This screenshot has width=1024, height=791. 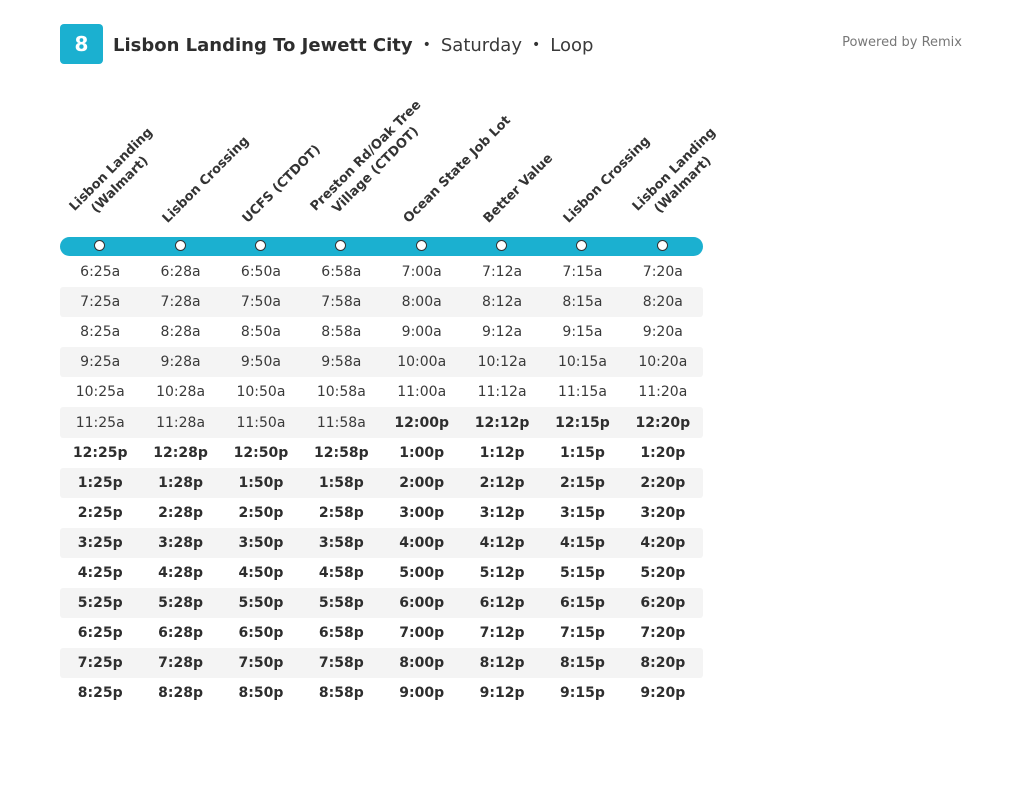 I want to click on departure-time: 9:28a, so click(x=180, y=362).